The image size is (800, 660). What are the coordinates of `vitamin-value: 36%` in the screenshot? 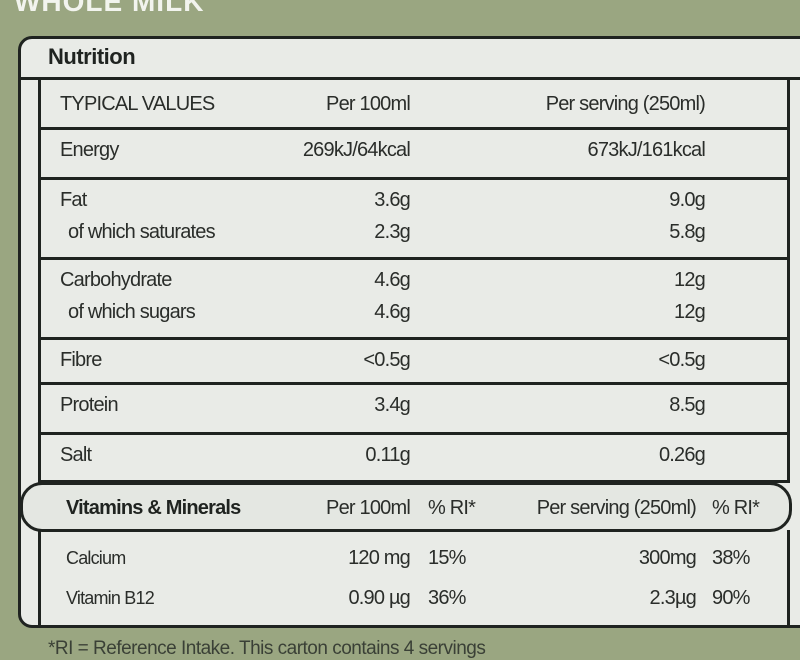 It's located at (447, 598).